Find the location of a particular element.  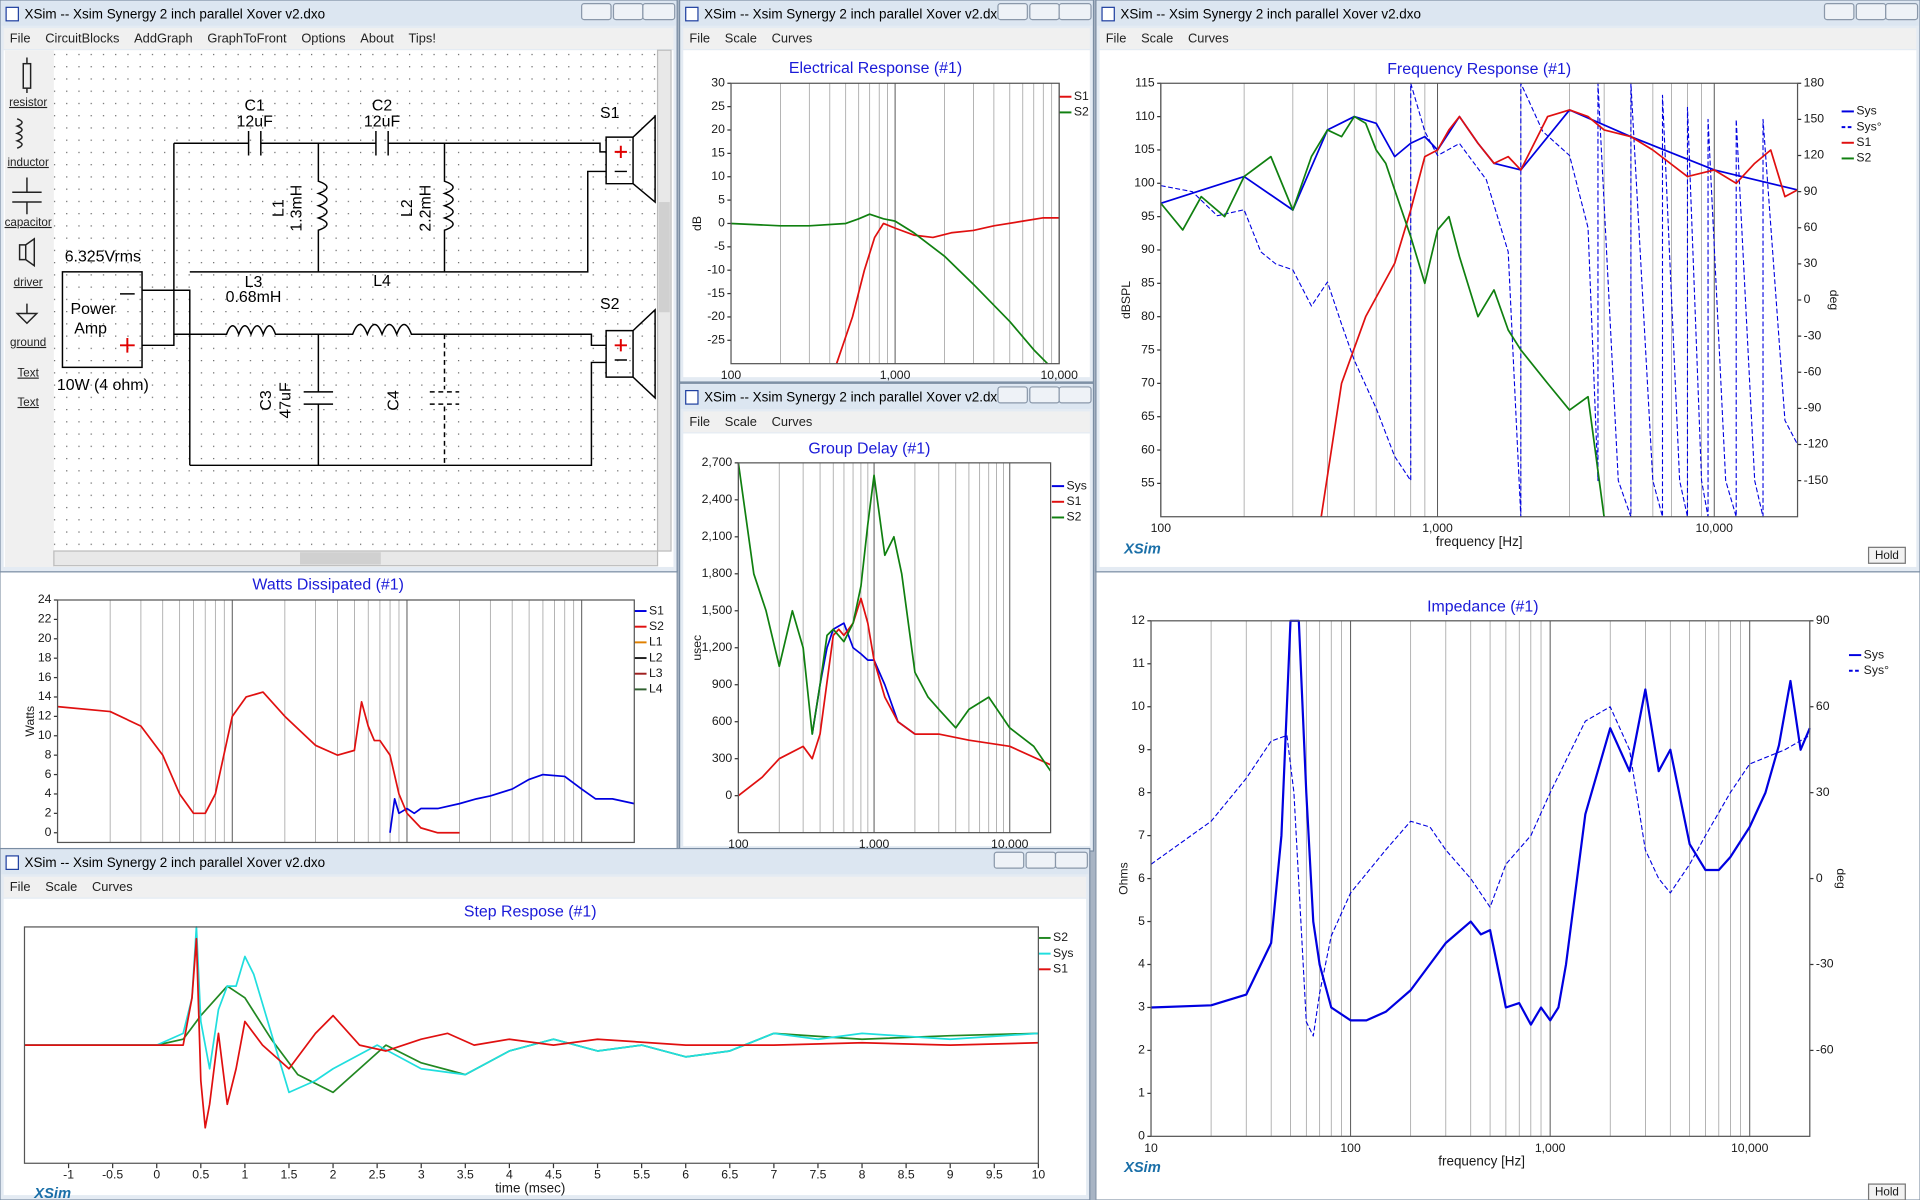

x-tick-label: 3.5 is located at coordinates (465, 1175).